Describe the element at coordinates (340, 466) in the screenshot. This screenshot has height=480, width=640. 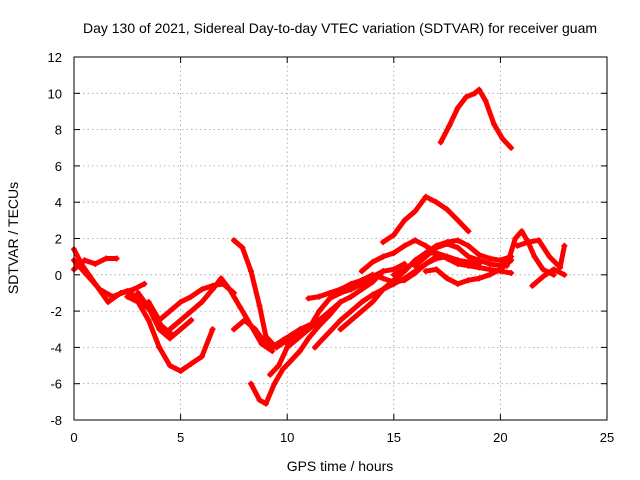
I see `x-axis-title: GPS time / hours` at that location.